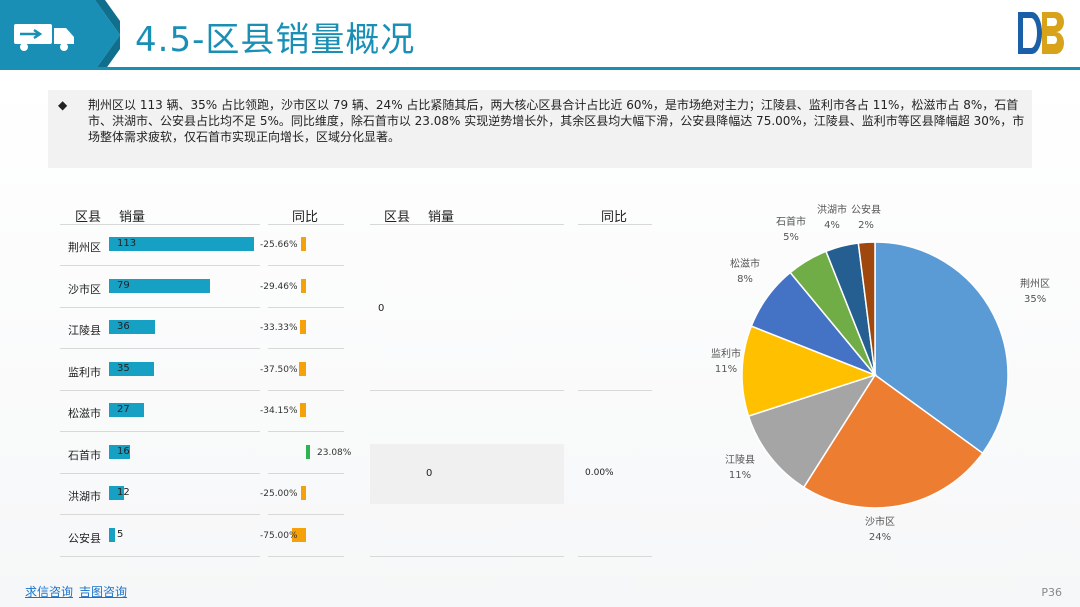 This screenshot has width=1080, height=607. What do you see at coordinates (1051, 592) in the screenshot?
I see `page-number: P36` at bounding box center [1051, 592].